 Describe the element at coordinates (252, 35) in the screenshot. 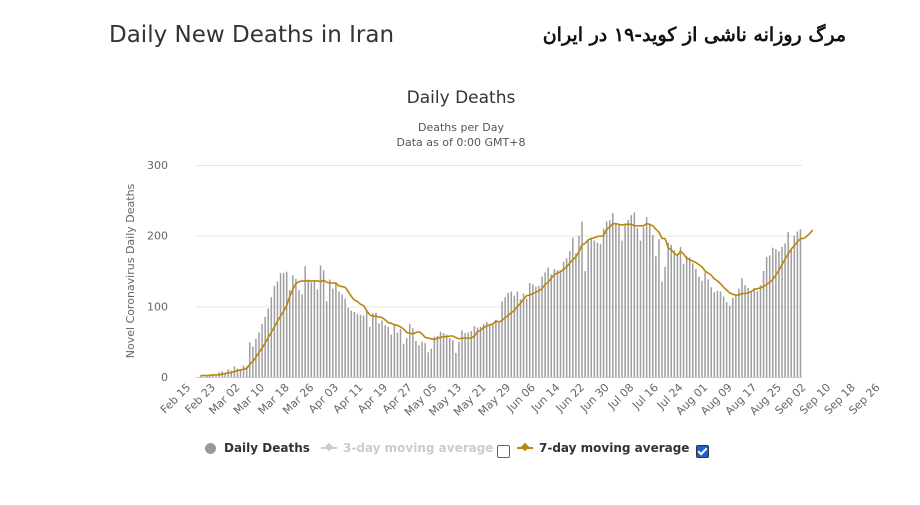

I see `page-title: Daily New Deaths in Iran` at that location.